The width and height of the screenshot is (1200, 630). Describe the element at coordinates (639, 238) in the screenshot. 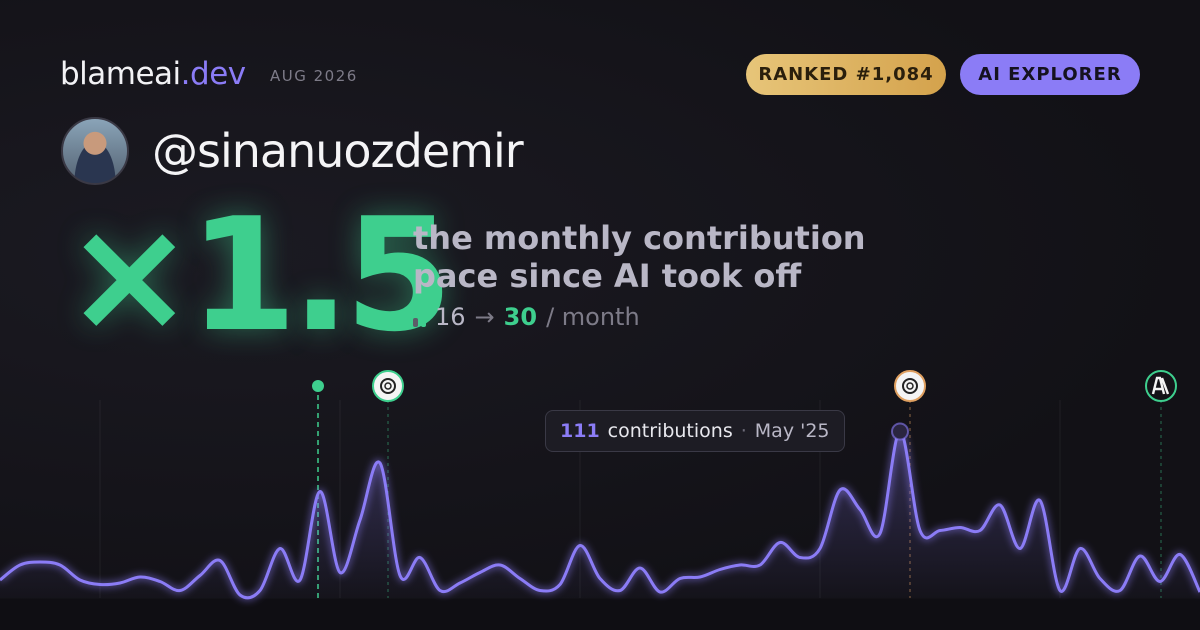

I see `description-line: the monthly contribution` at that location.